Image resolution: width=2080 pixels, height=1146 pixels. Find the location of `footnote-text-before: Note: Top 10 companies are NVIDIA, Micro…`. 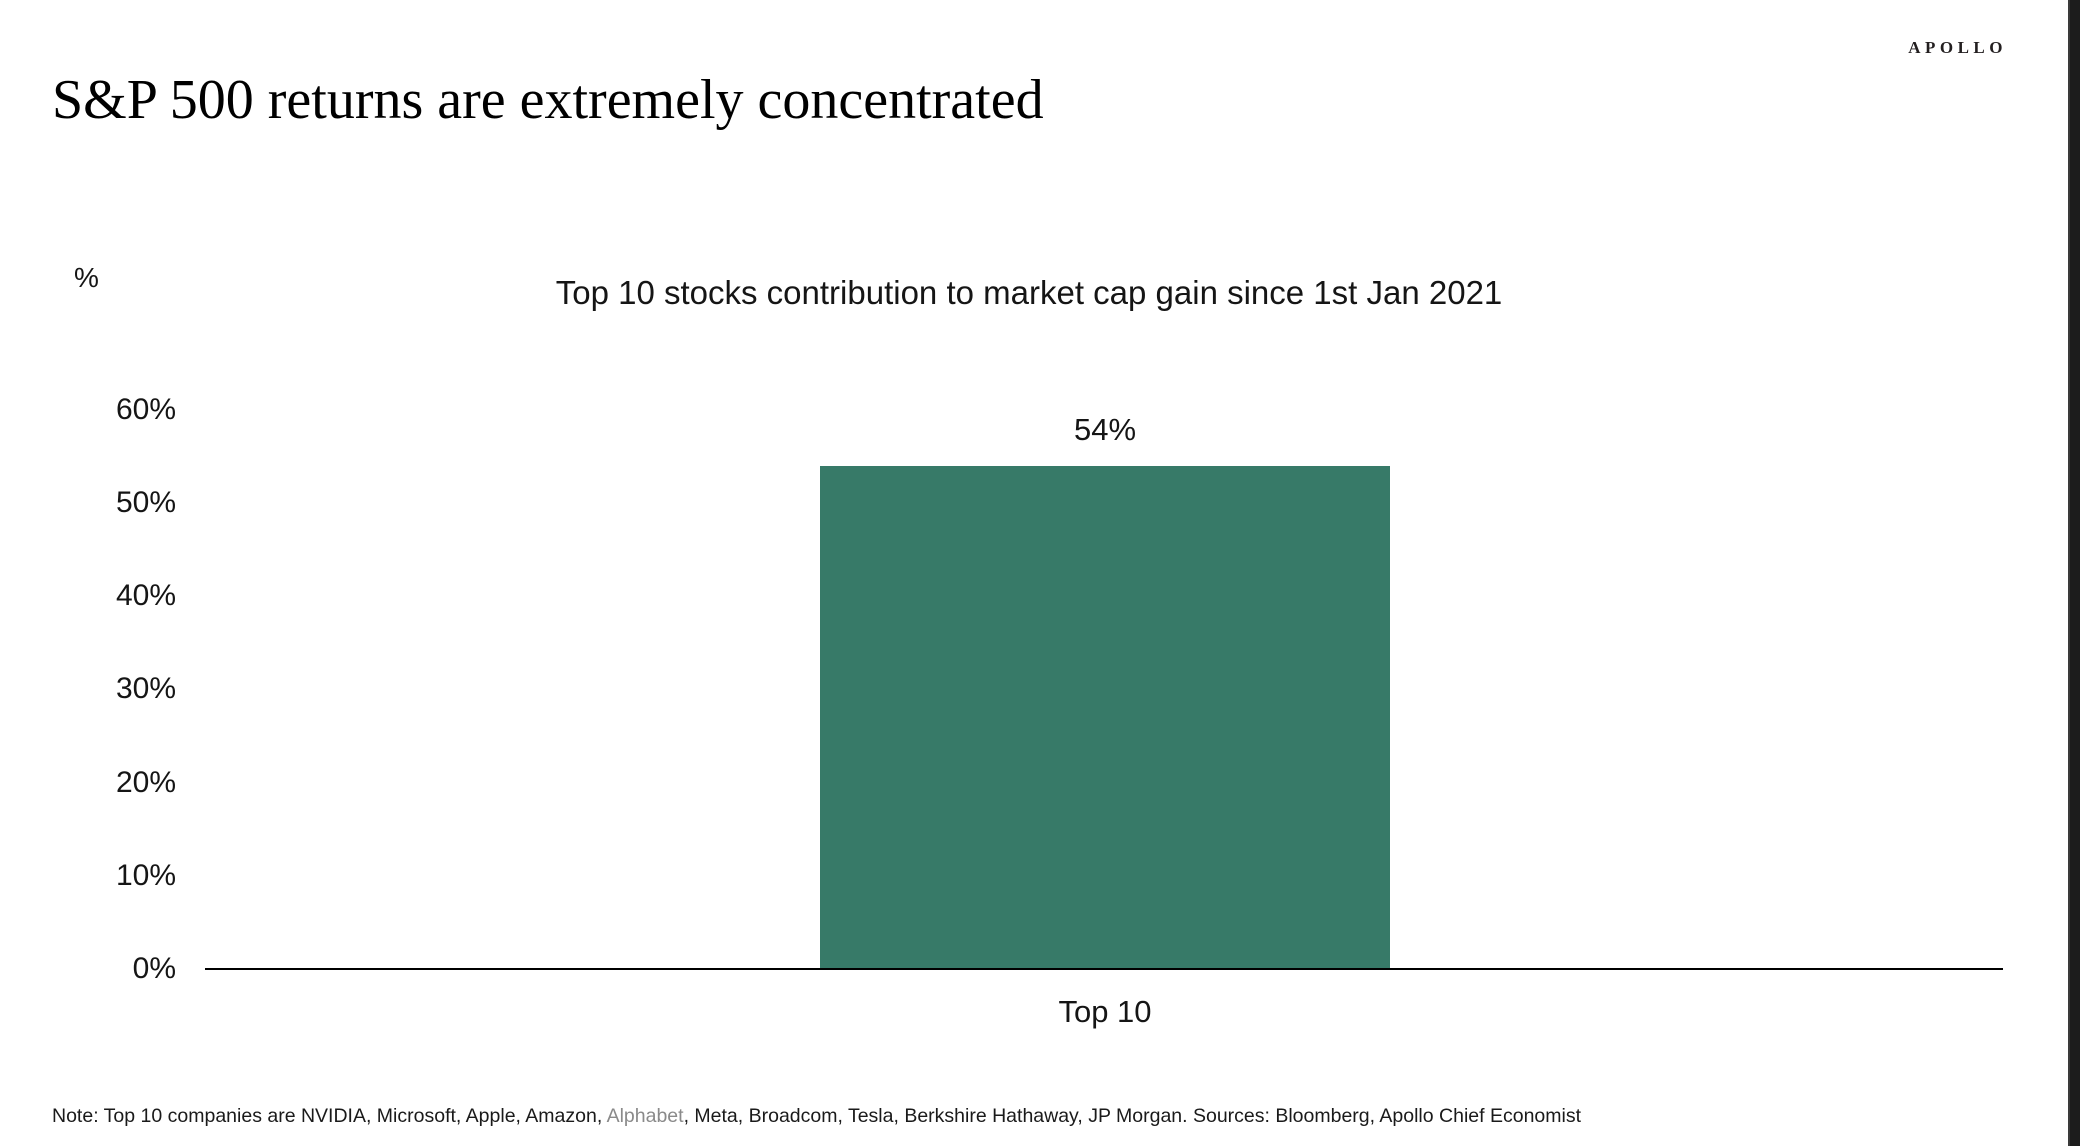

footnote-text-before: Note: Top 10 companies are NVIDIA, Micro… is located at coordinates (329, 1116).